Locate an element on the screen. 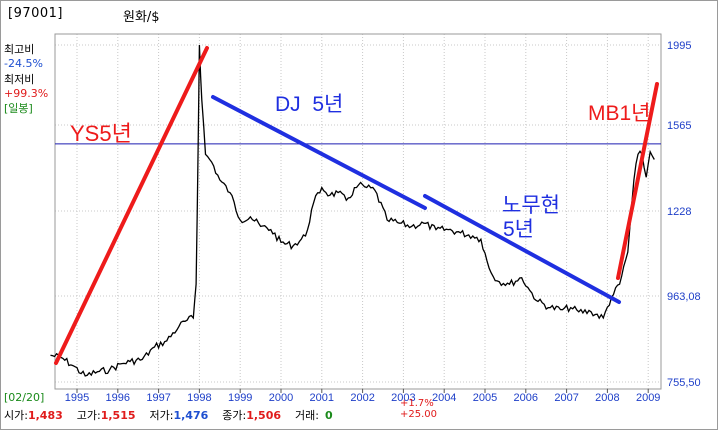 The height and width of the screenshot is (430, 718). period-label: [일봉] is located at coordinates (18, 108).